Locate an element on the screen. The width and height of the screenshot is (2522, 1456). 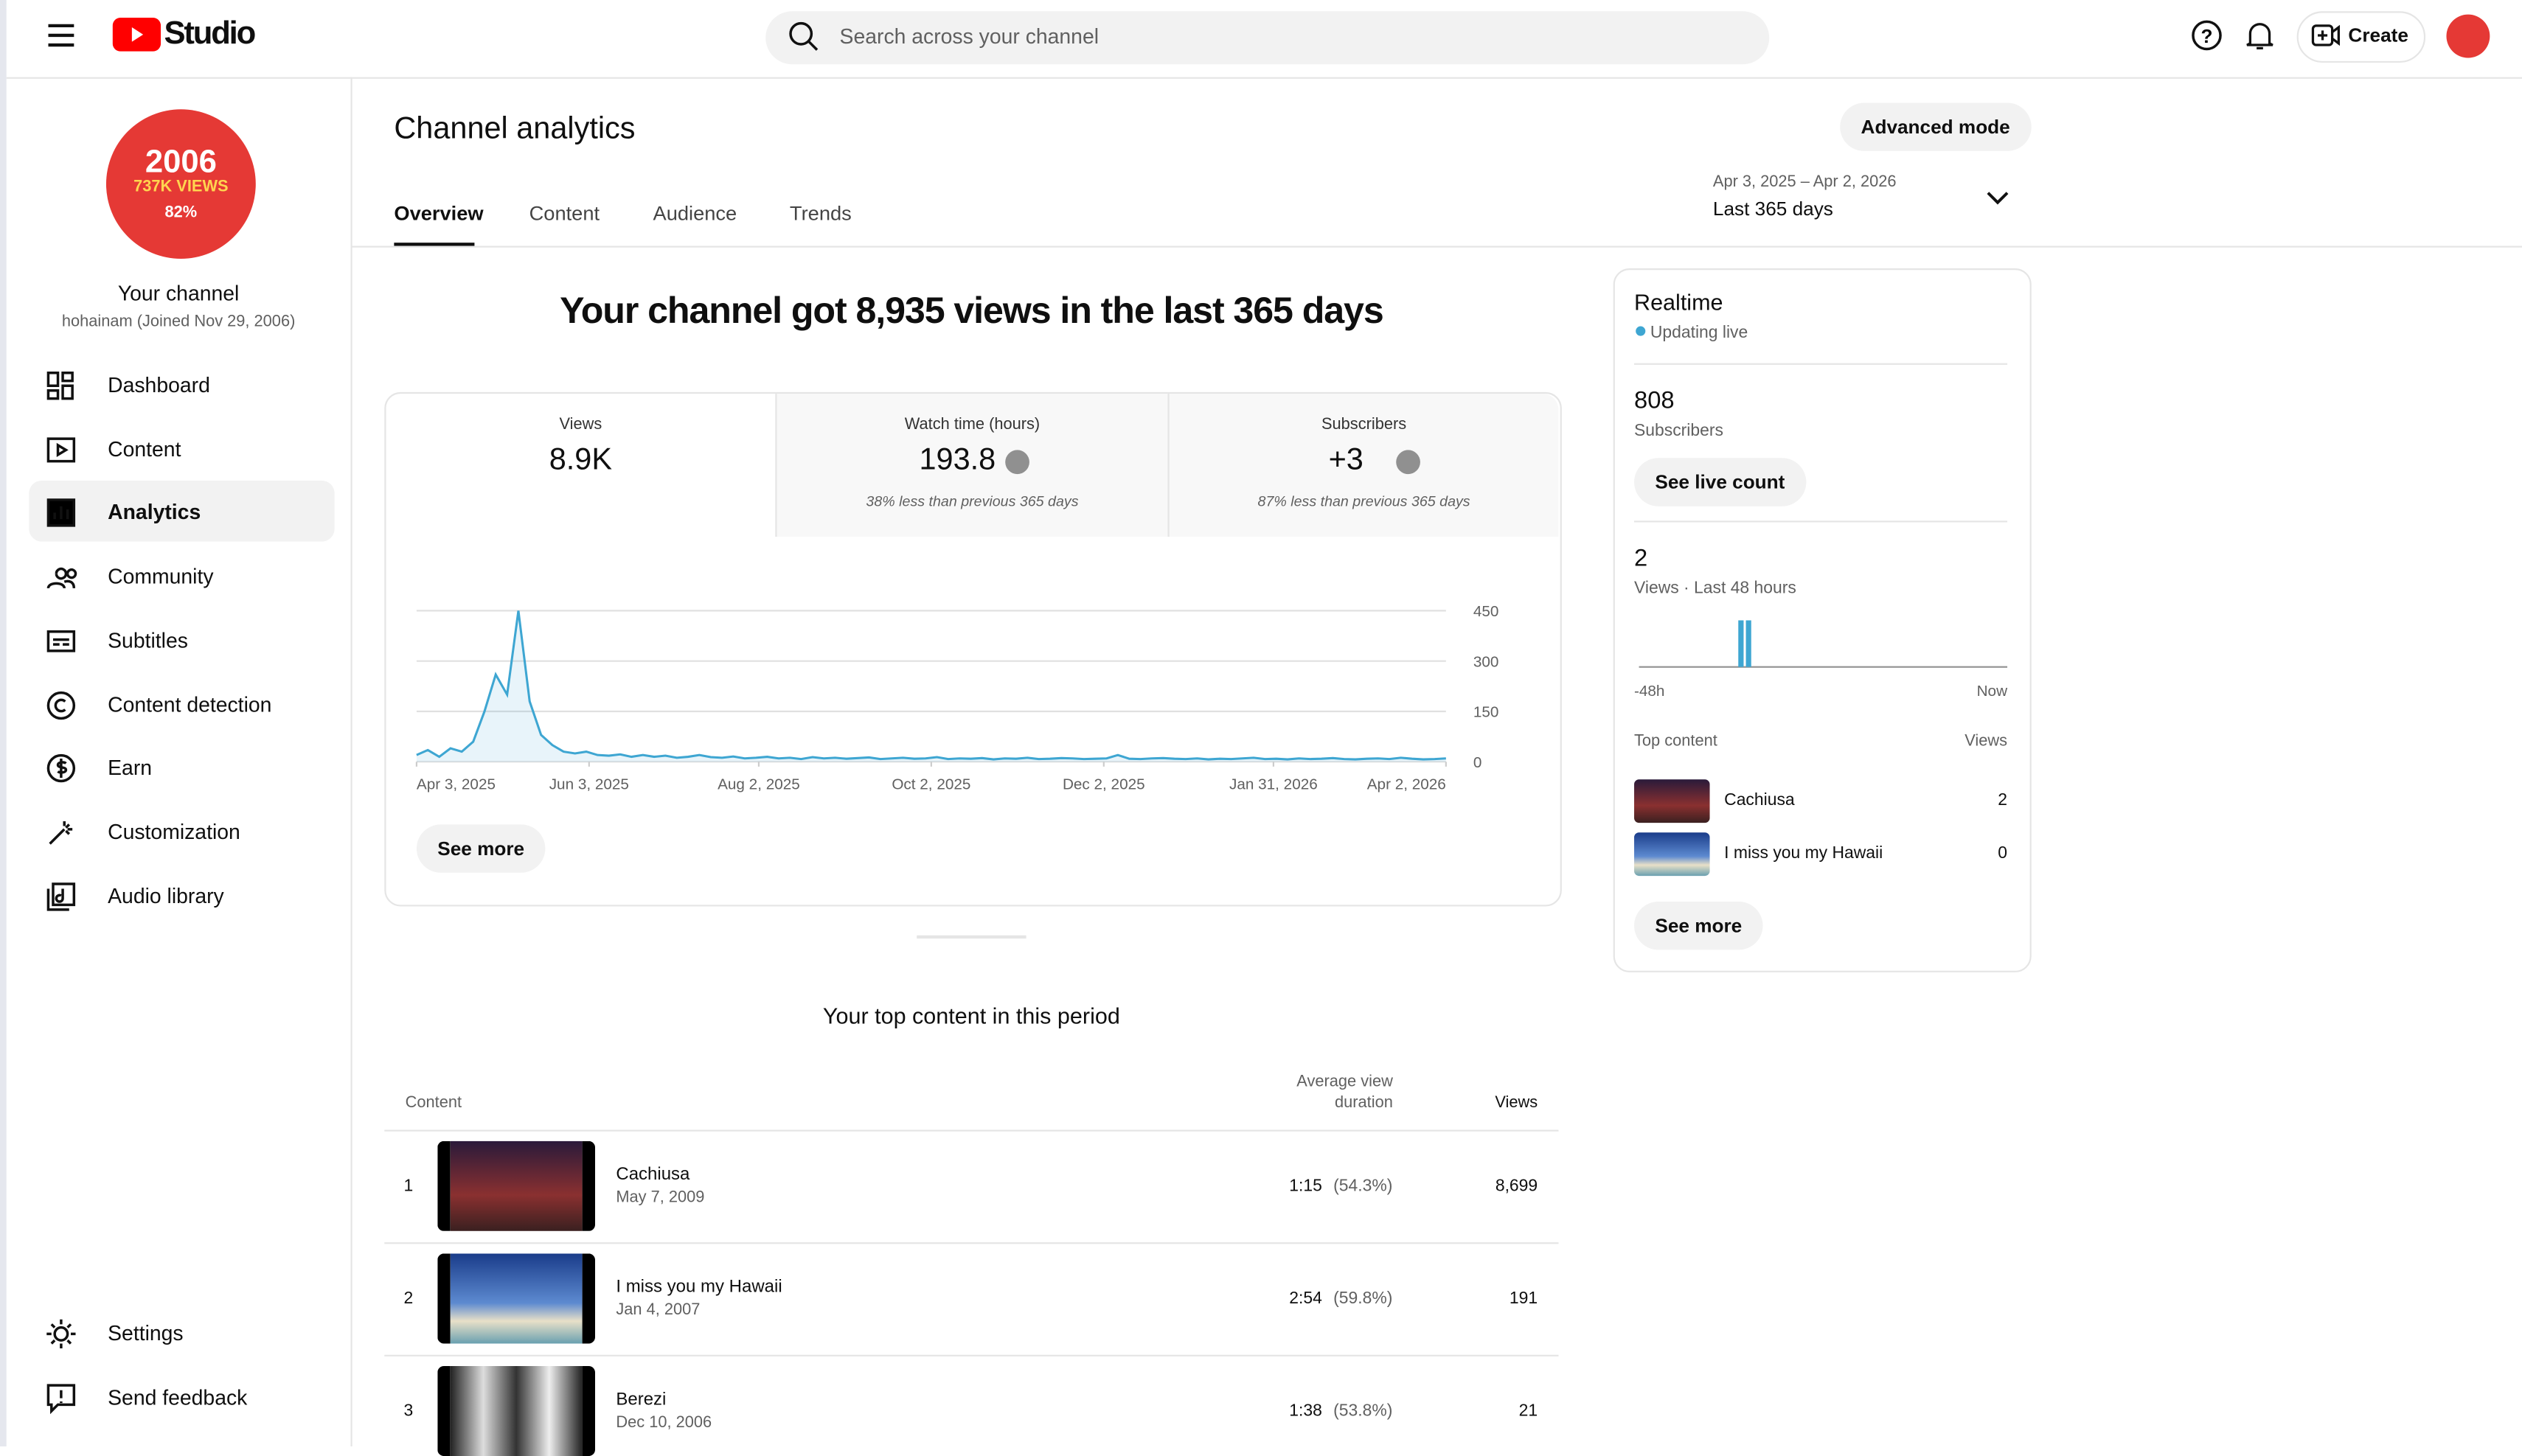
x-tick-label: Apr 2, 2026 is located at coordinates (1406, 784).